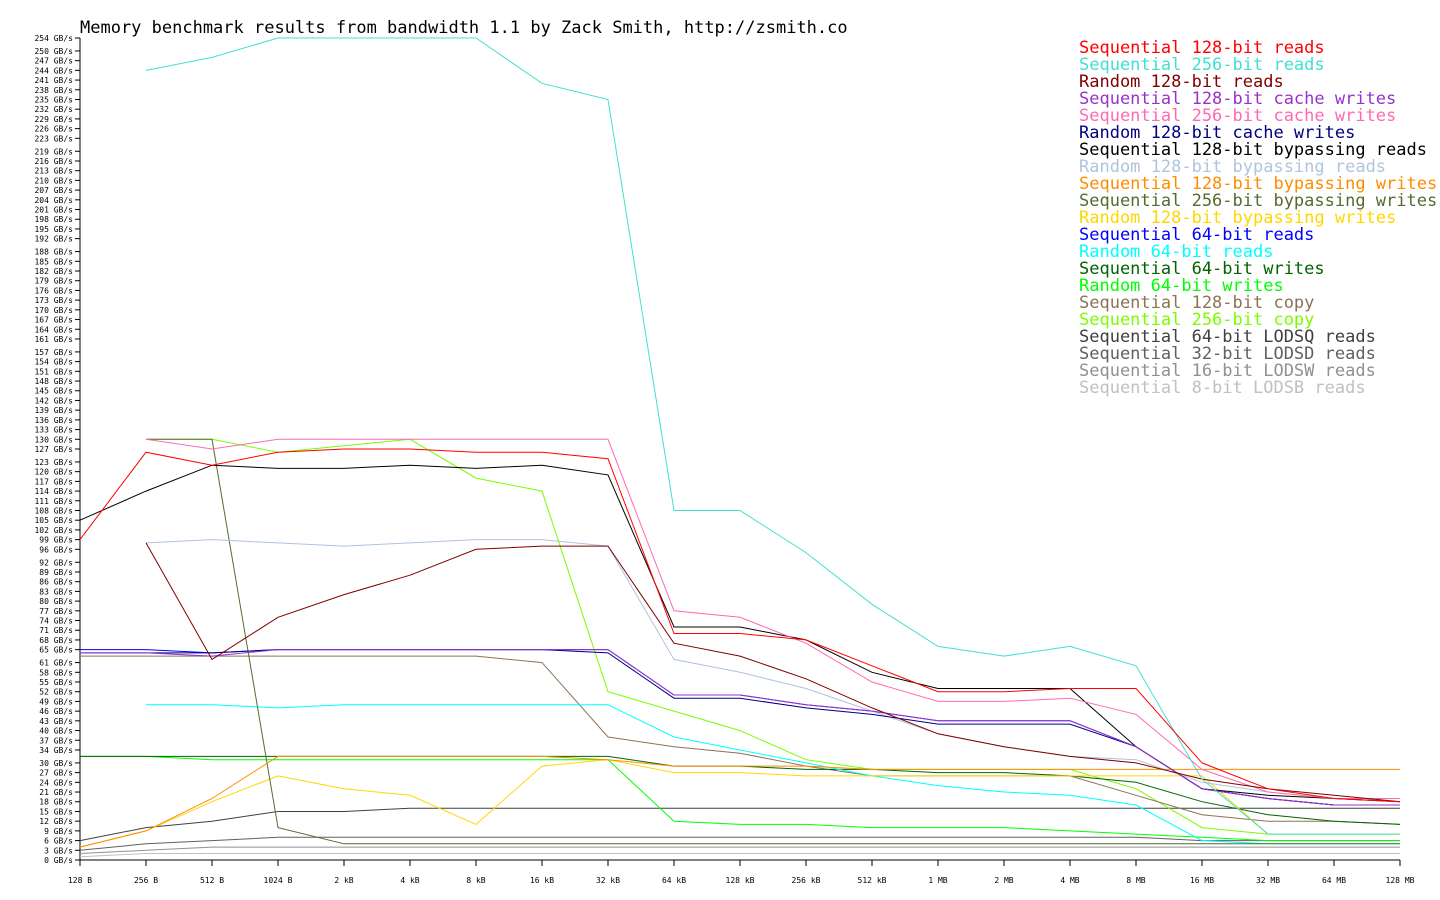  Describe the element at coordinates (56, 682) in the screenshot. I see `y-tick-label: 55 GB/s` at that location.